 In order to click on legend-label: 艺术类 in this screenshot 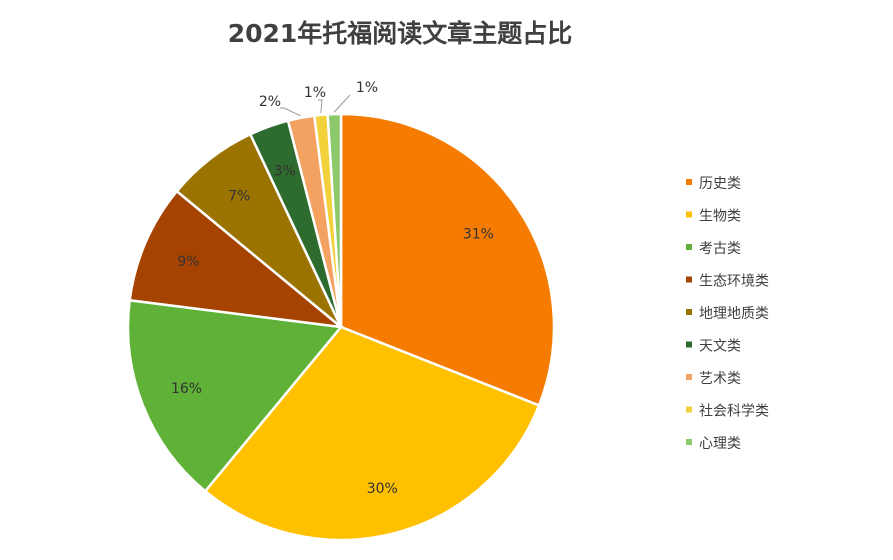, I will do `click(720, 379)`.